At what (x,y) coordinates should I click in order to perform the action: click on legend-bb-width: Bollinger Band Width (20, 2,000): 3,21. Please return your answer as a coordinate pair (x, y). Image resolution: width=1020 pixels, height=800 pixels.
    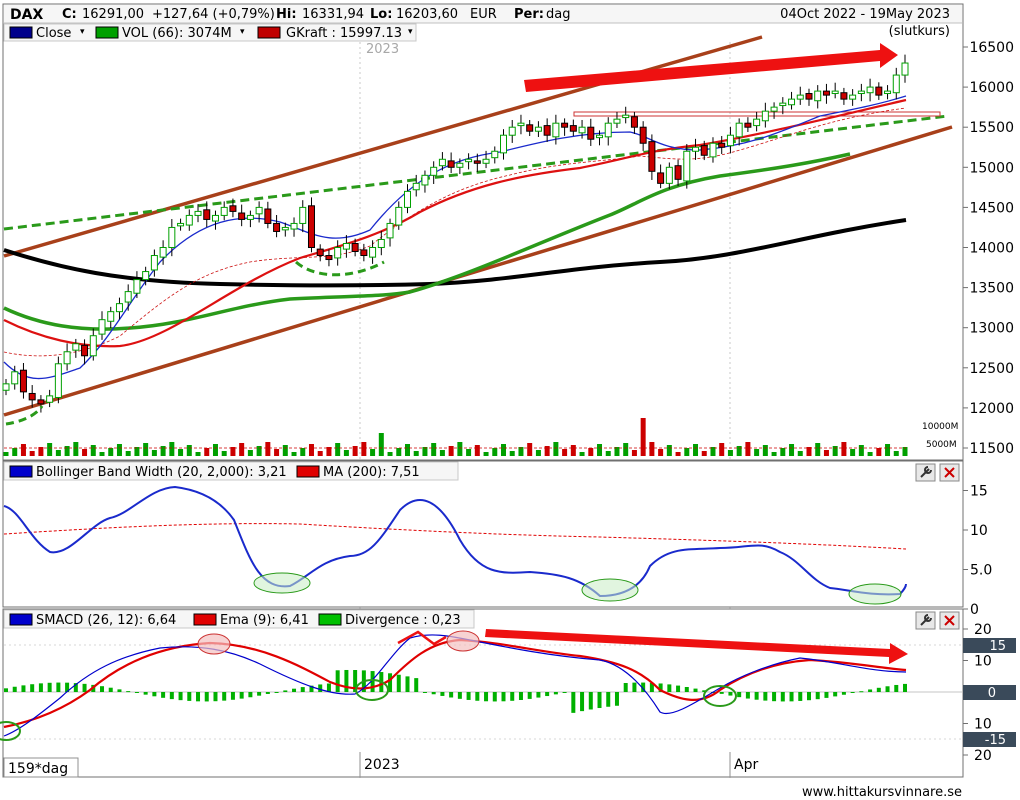
    Looking at the image, I should click on (148, 472).